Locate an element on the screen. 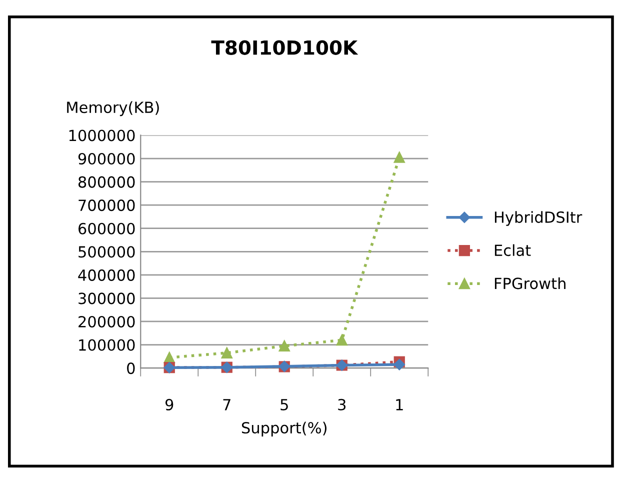 This screenshot has width=625, height=483. y-tick-label: 800000 is located at coordinates (106, 182).